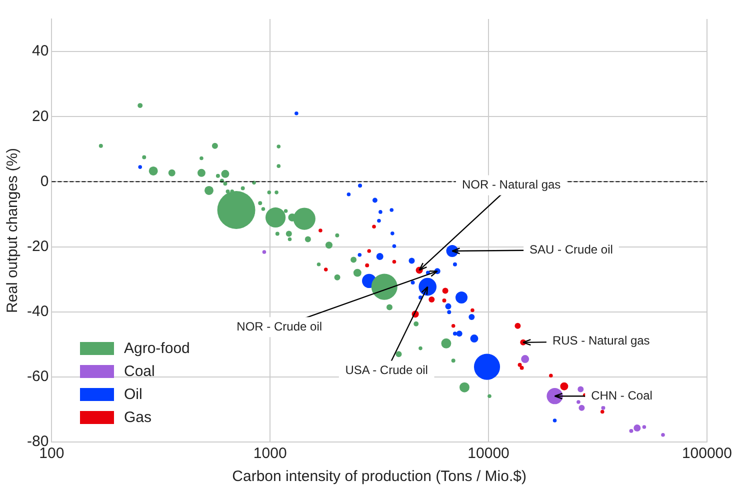 The height and width of the screenshot is (488, 735). Describe the element at coordinates (138, 417) in the screenshot. I see `legend-label: Gas` at that location.